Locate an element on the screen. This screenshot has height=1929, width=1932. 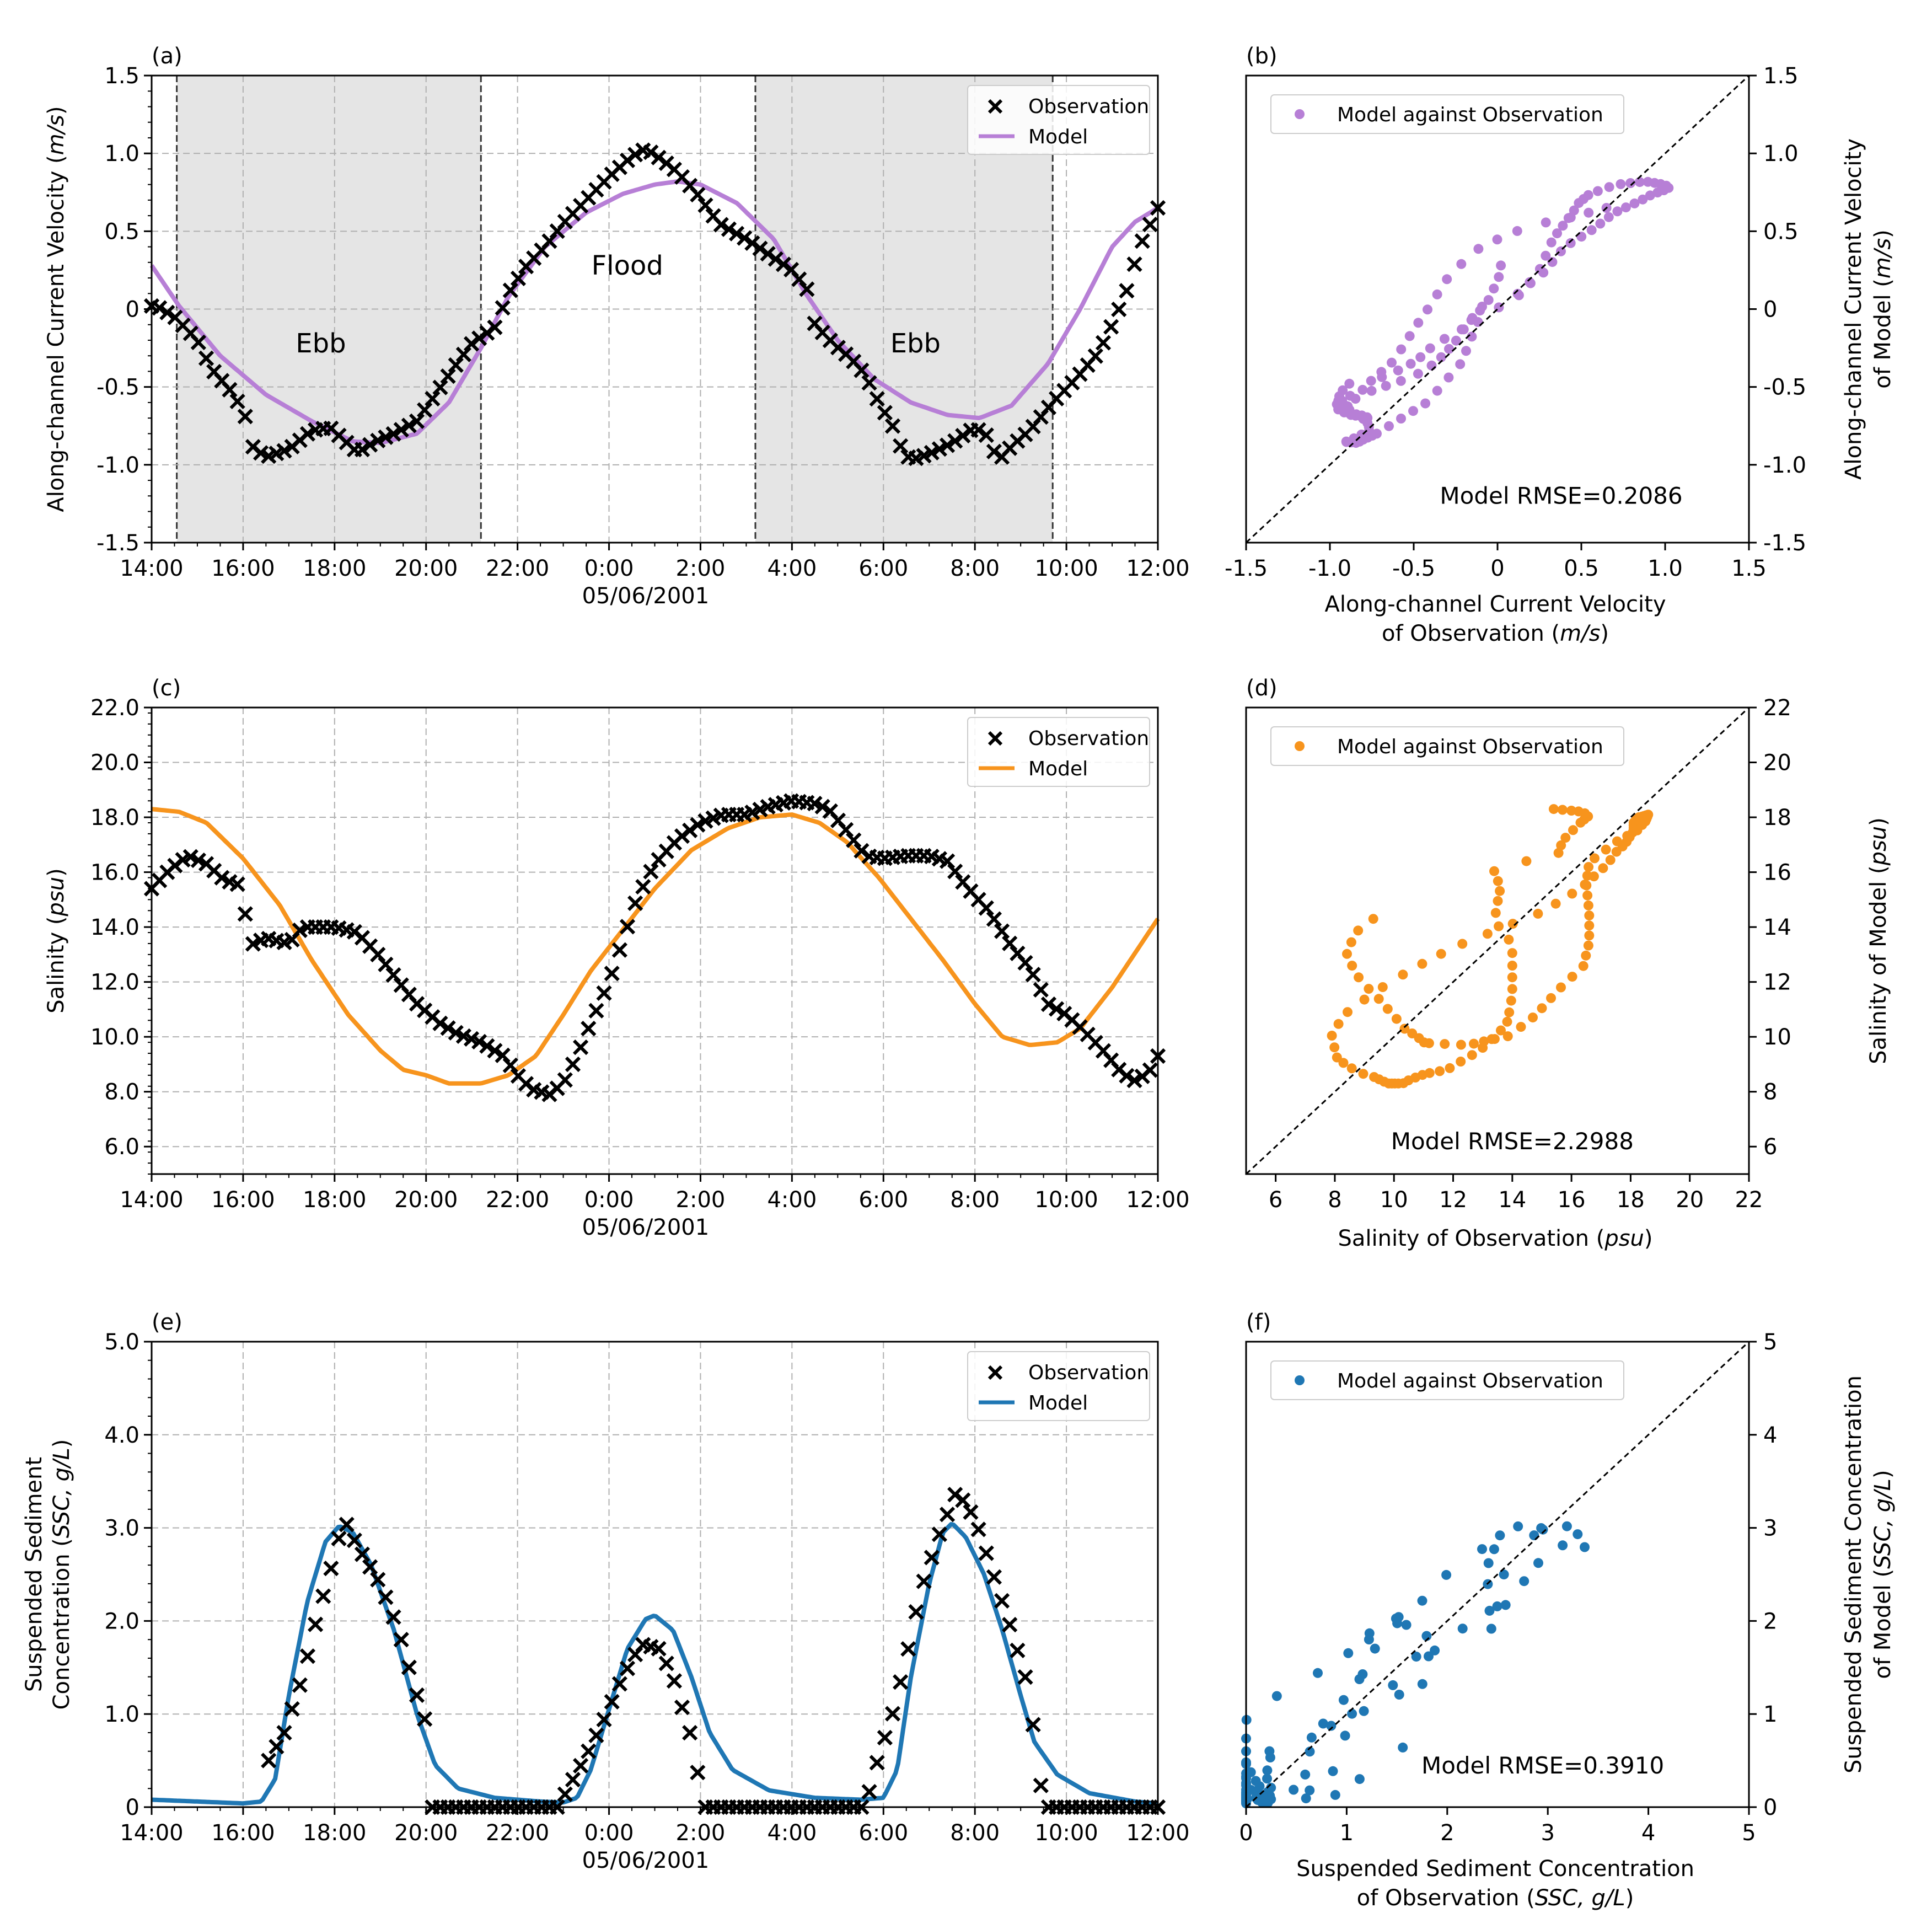
x-tick-label: 10 is located at coordinates (1394, 1200).